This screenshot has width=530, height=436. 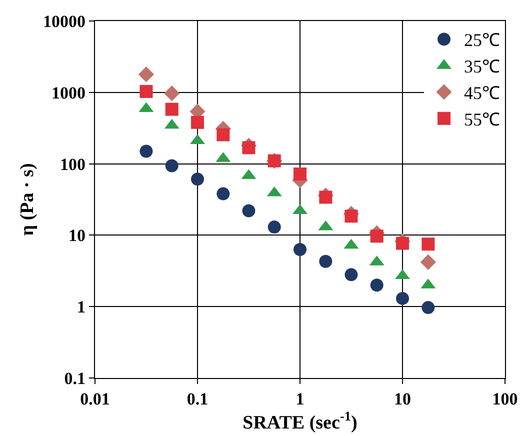 I want to click on x-tick-label: 10, so click(x=402, y=399).